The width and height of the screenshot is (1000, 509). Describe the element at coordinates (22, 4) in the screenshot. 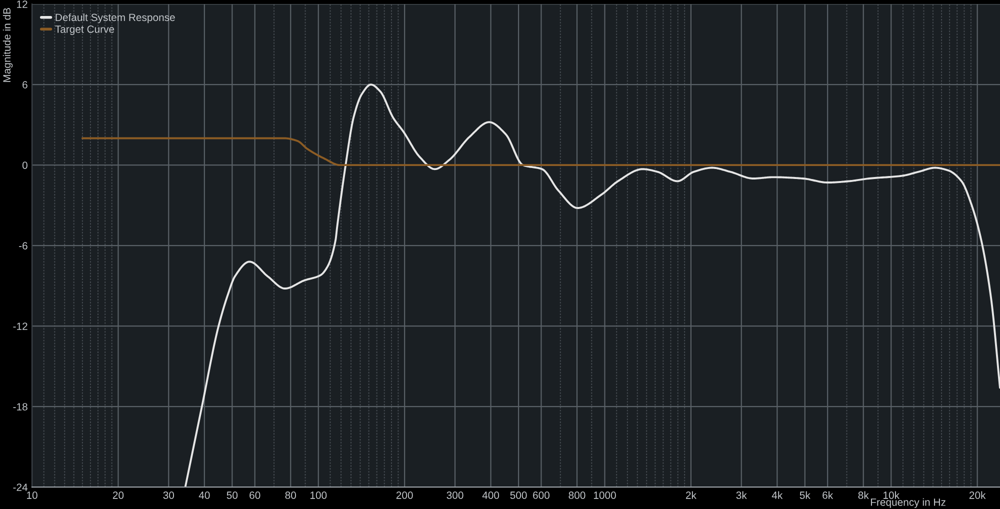

I see `y-tick-label: 12` at that location.